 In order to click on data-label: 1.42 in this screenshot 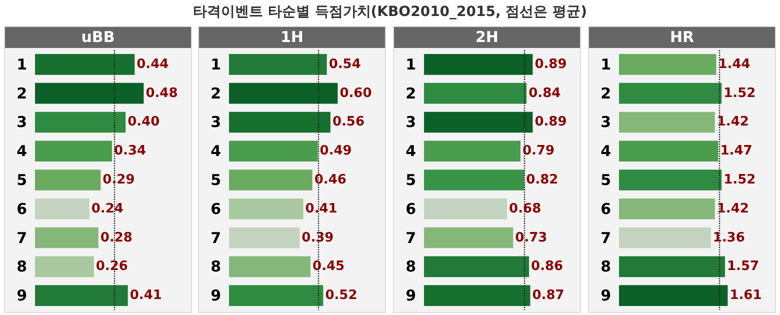, I will do `click(732, 122)`.